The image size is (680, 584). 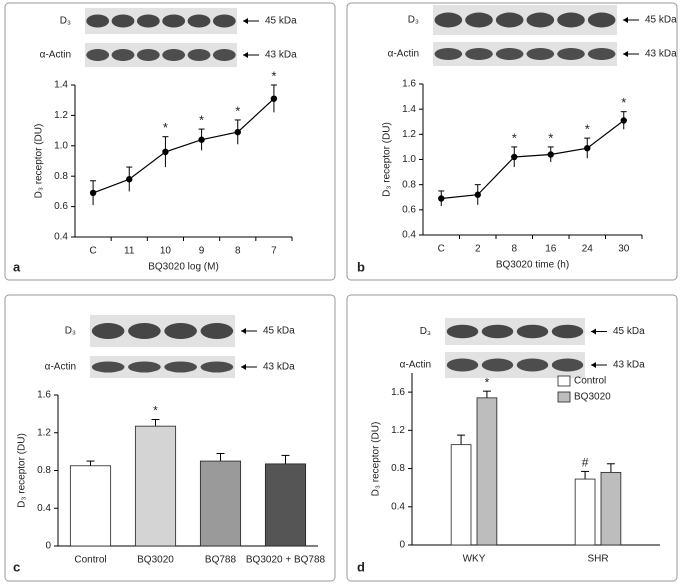 I want to click on panel-letter: d, so click(x=361, y=566).